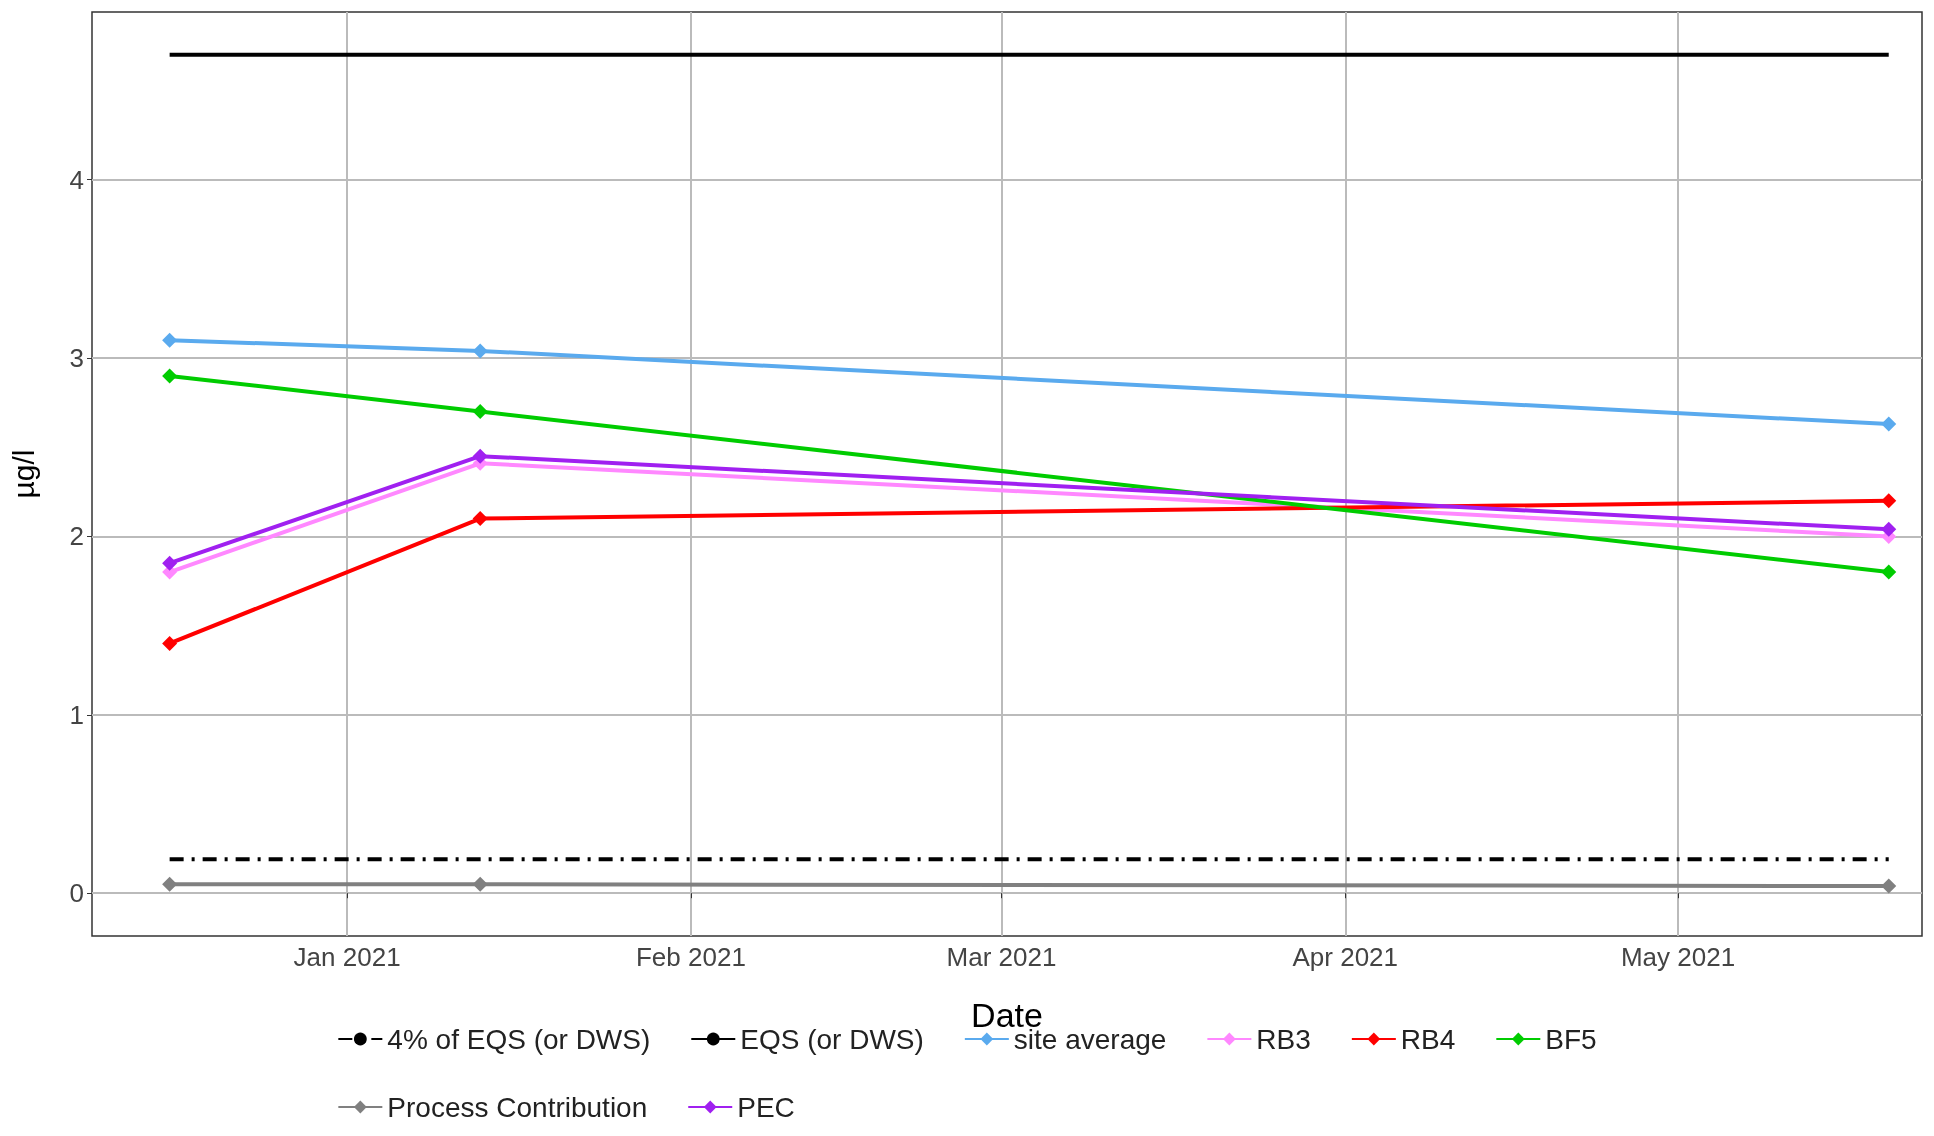 The width and height of the screenshot is (1934, 1136). What do you see at coordinates (1001, 957) in the screenshot?
I see `x-tick-label: Mar 2021` at bounding box center [1001, 957].